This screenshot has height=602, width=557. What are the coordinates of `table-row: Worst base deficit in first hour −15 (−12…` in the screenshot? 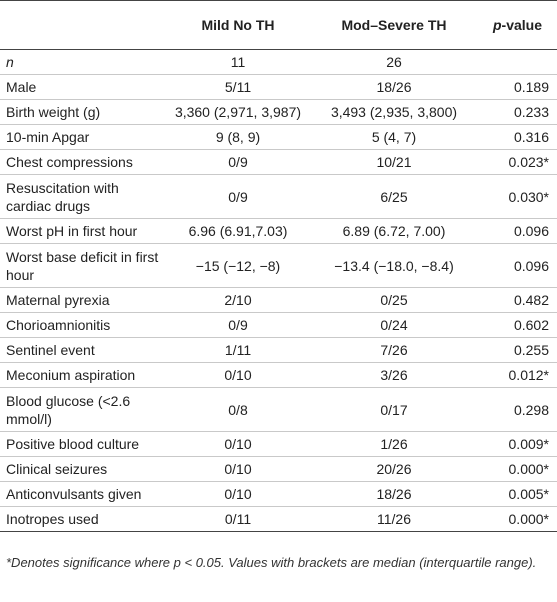 It's located at (278, 265).